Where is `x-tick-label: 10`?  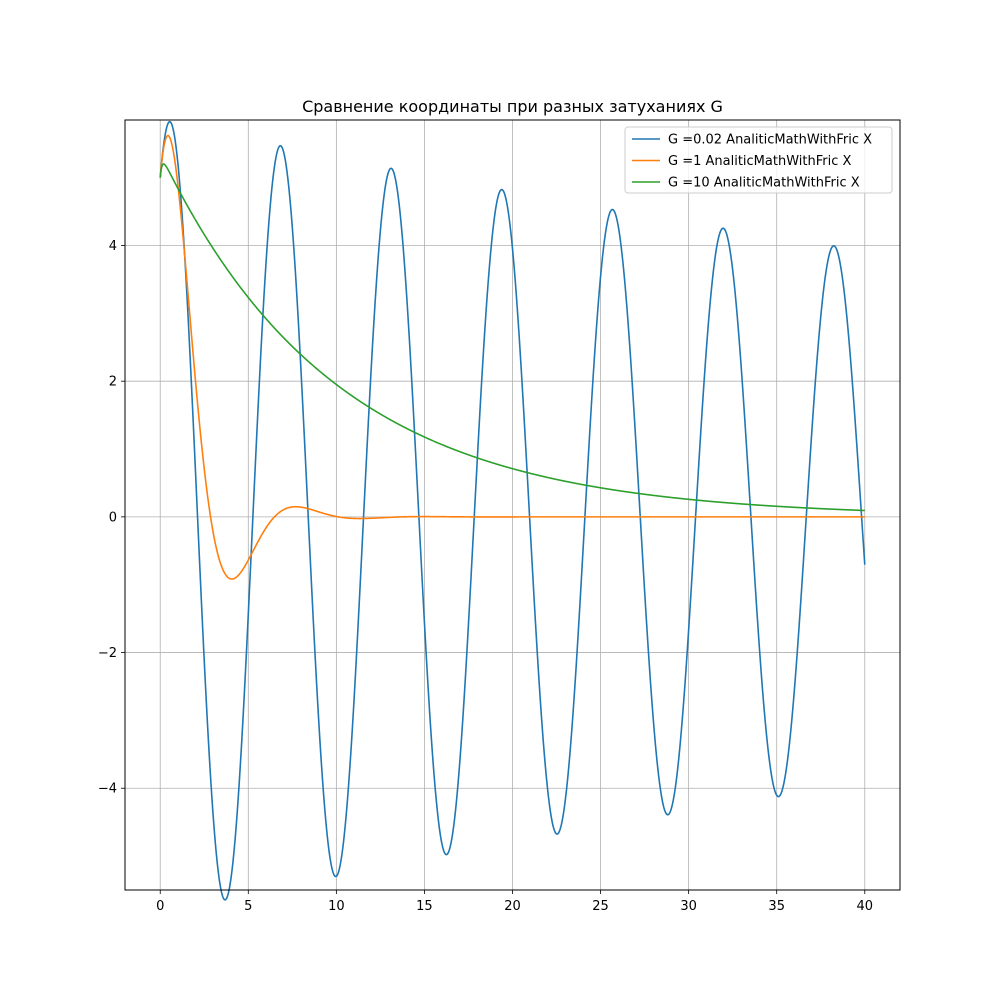
x-tick-label: 10 is located at coordinates (336, 906).